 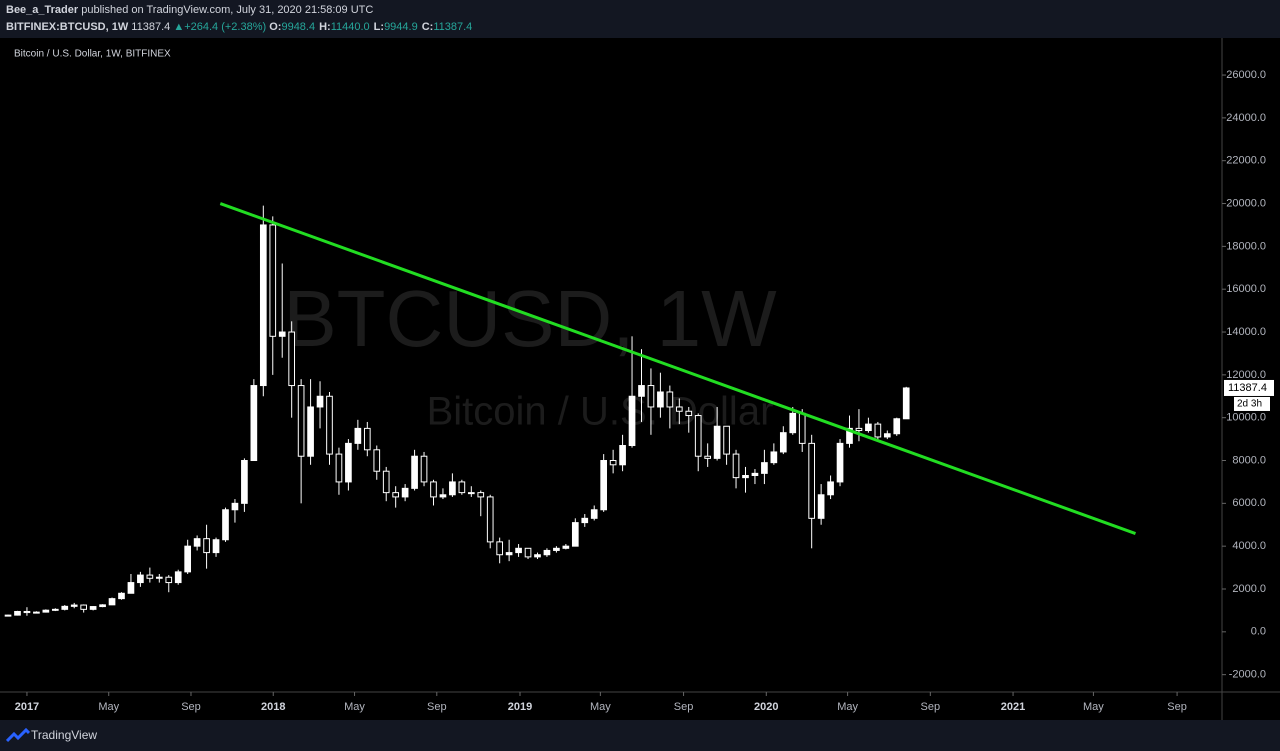 I want to click on y-tick-label: 16000.0, so click(x=1246, y=289).